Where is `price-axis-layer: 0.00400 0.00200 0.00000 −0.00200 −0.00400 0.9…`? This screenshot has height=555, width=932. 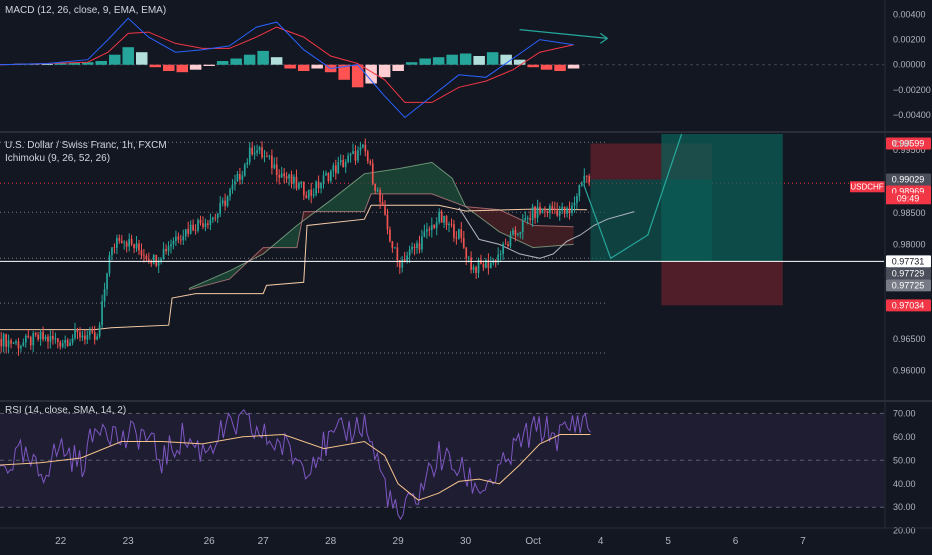
price-axis-layer: 0.00400 0.00200 0.00000 −0.00200 −0.00400 0.9… is located at coordinates (890, 273).